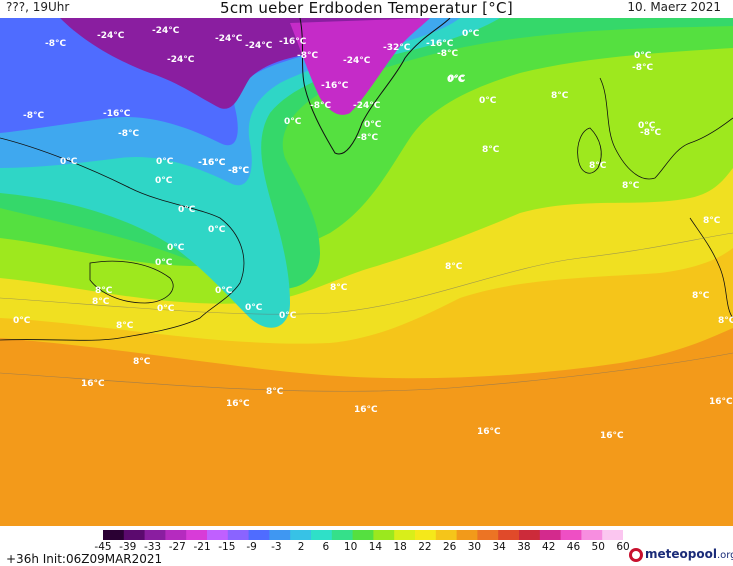 The height and width of the screenshot is (566, 733). Describe the element at coordinates (152, 547) in the screenshot. I see `colorbar-tick-label: -33` at that location.